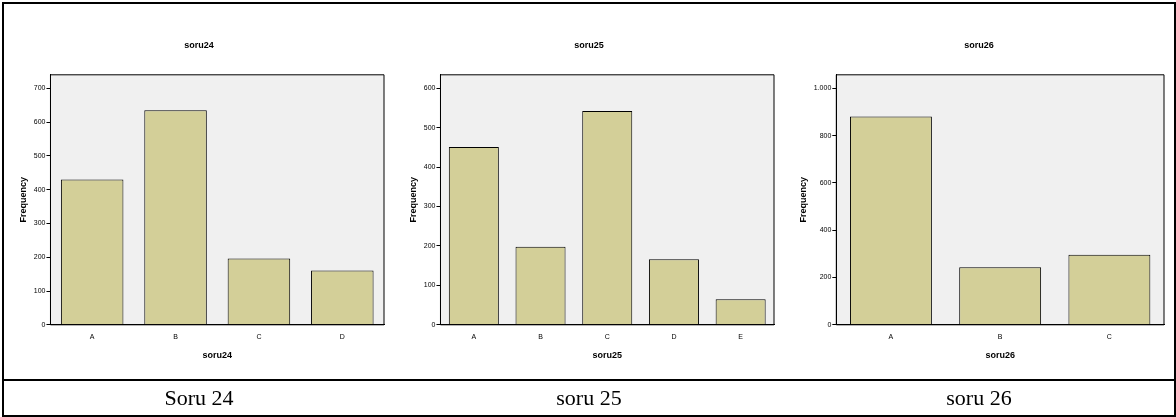 This screenshot has width=1176, height=417. Describe the element at coordinates (199, 397) in the screenshot. I see `text: Soru 24` at that location.